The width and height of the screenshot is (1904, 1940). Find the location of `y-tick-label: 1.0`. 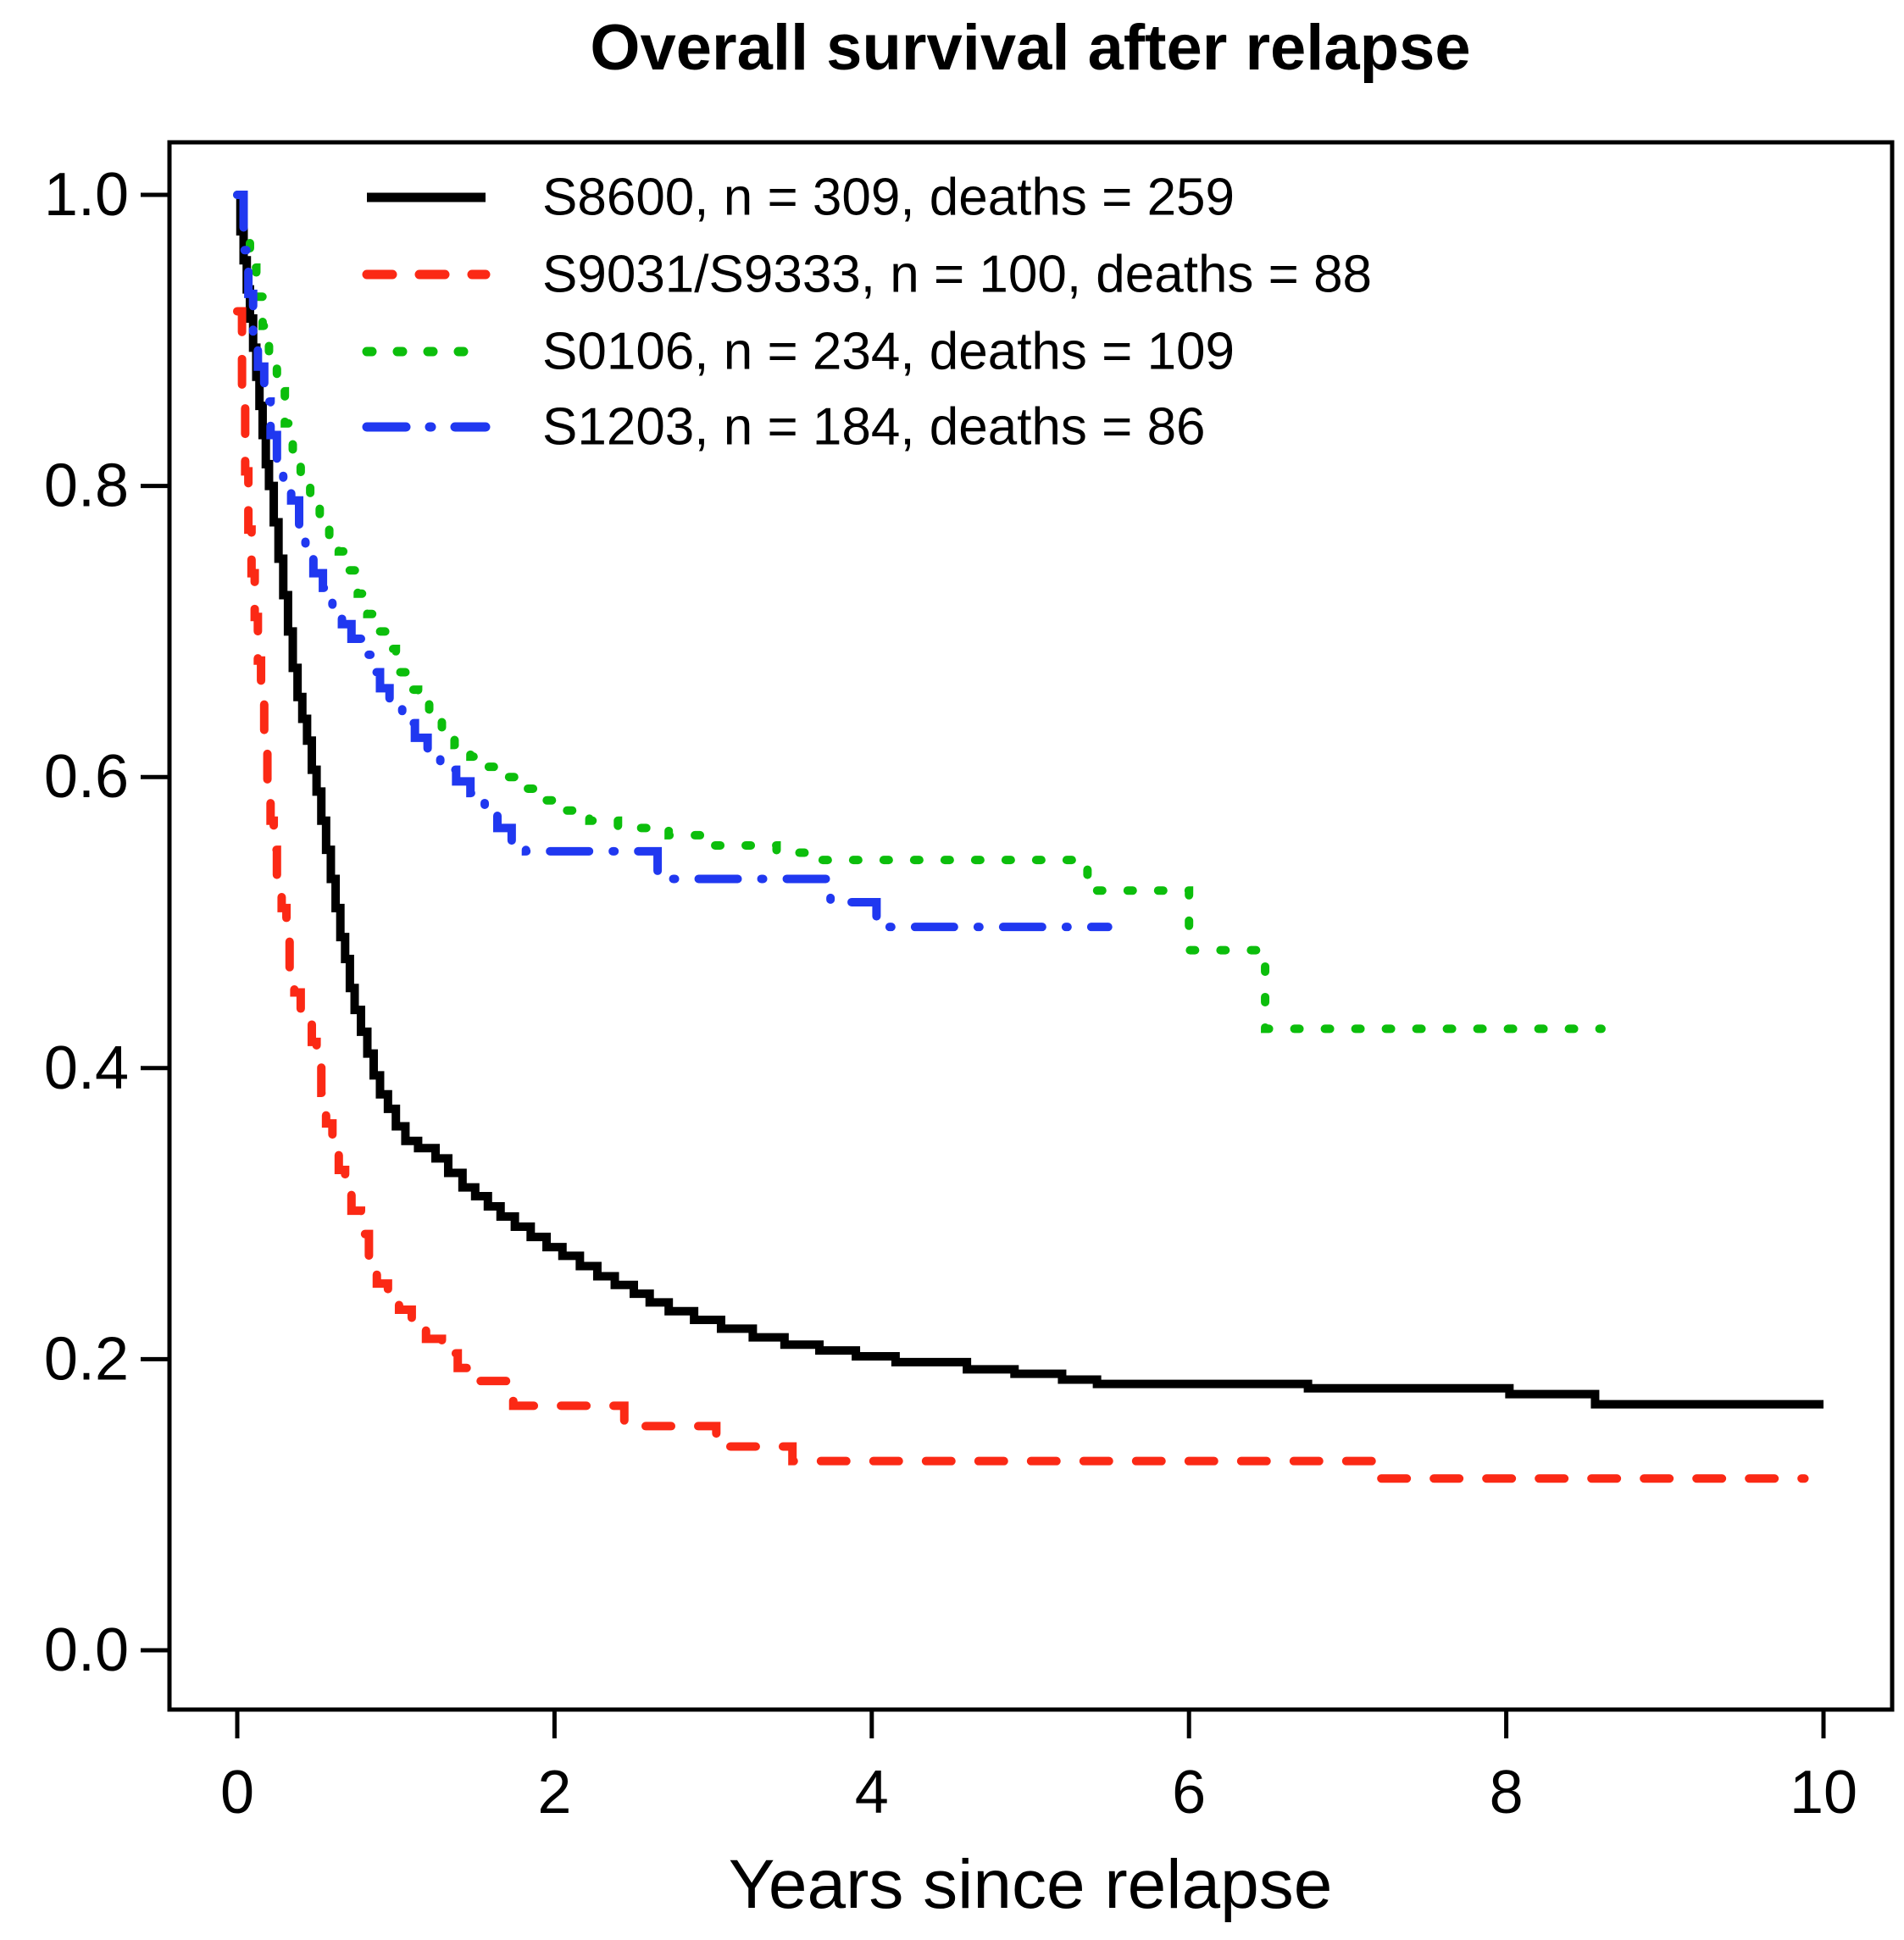

y-tick-label: 1.0 is located at coordinates (86, 195).